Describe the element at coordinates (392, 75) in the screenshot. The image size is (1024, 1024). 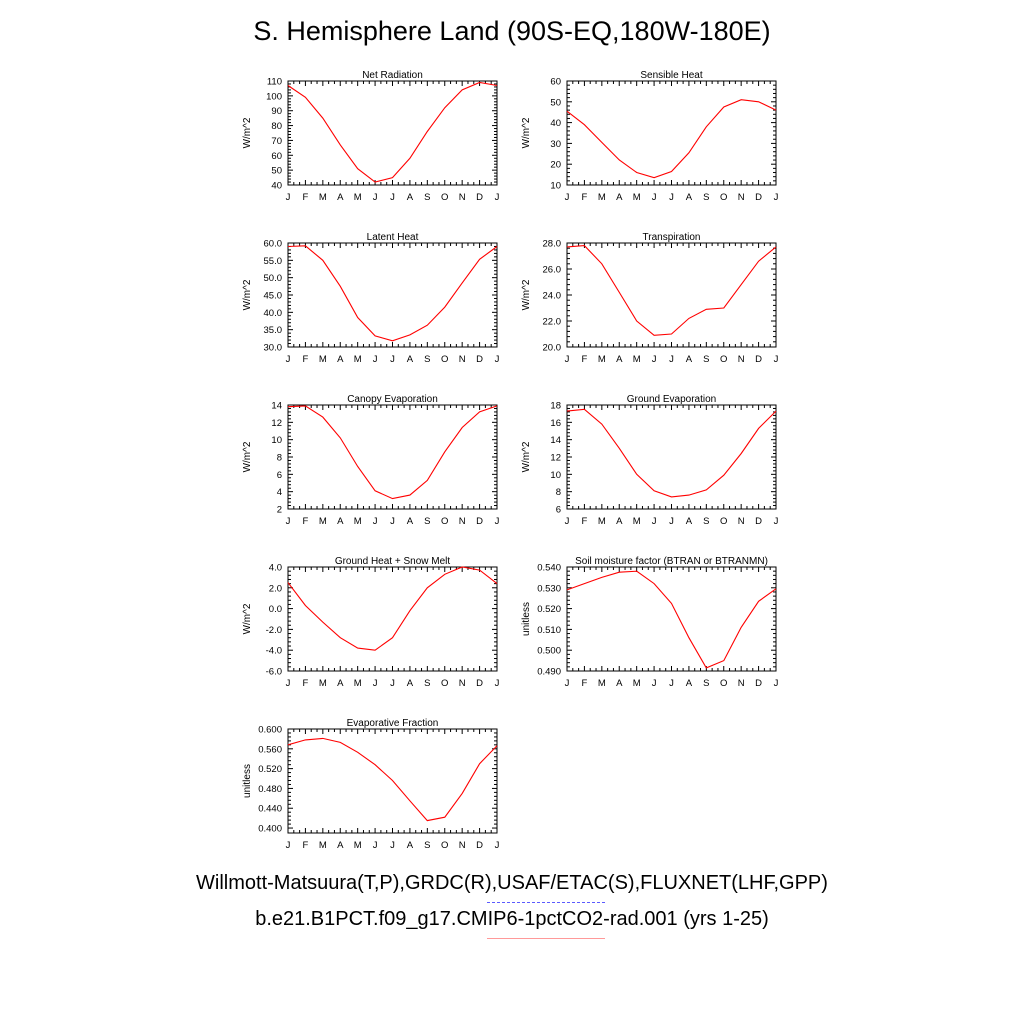
I see `panel-title: Net Radiation` at that location.